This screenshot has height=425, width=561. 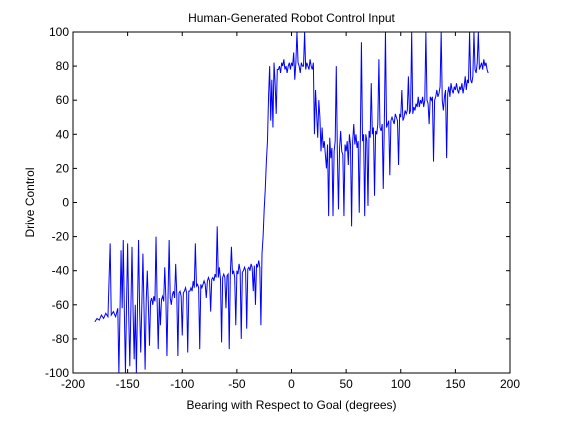 What do you see at coordinates (61, 305) in the screenshot?
I see `y-tick-label: -60` at bounding box center [61, 305].